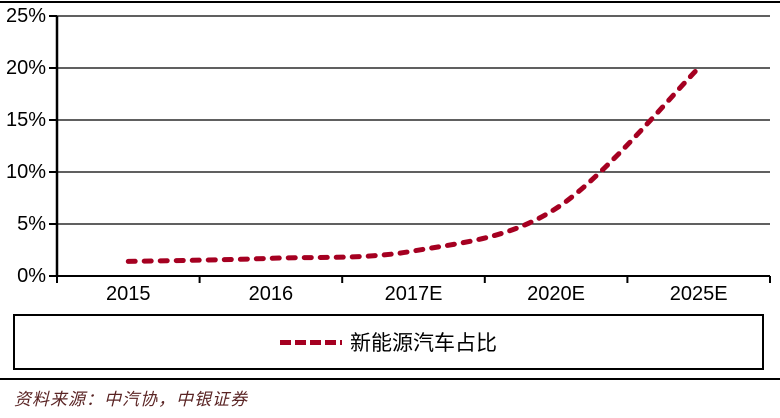 This screenshot has width=780, height=418. What do you see at coordinates (423, 343) in the screenshot?
I see `legend-label: 新能源汽车占比` at bounding box center [423, 343].